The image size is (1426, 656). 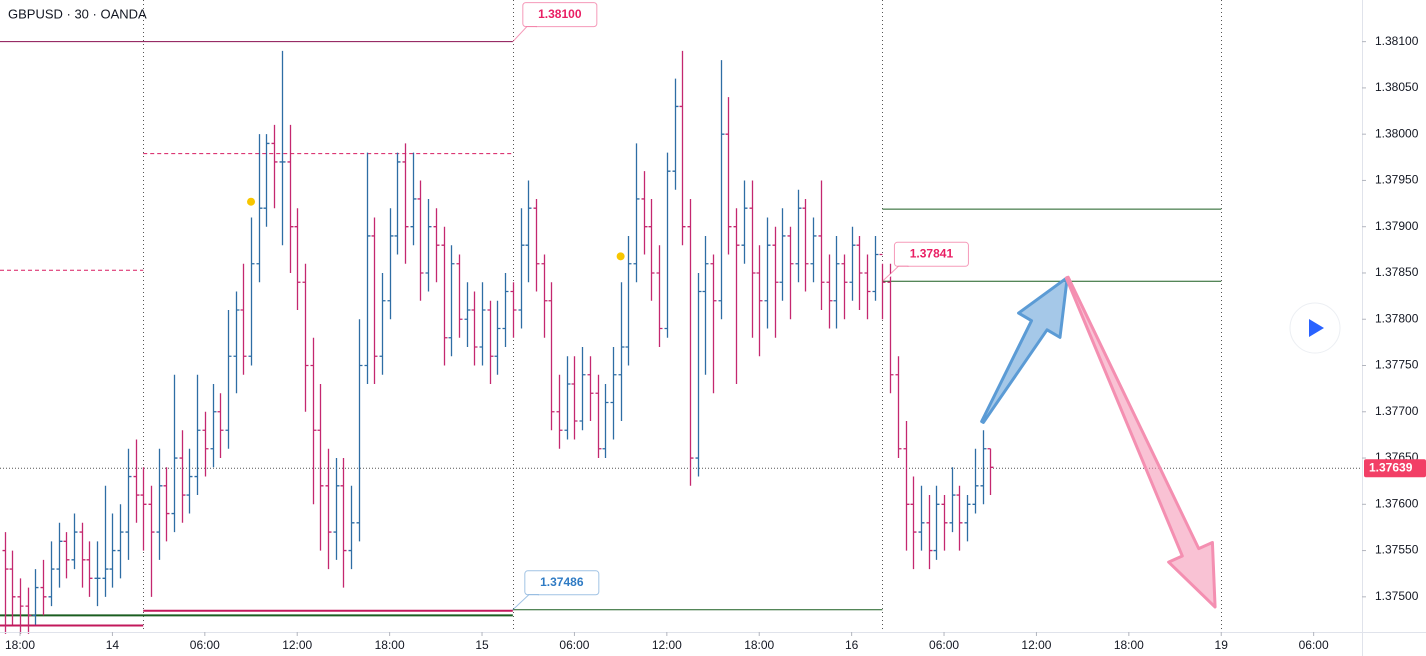 I want to click on chart-title: GBPUSD · 30 · OANDA, so click(x=77, y=13).